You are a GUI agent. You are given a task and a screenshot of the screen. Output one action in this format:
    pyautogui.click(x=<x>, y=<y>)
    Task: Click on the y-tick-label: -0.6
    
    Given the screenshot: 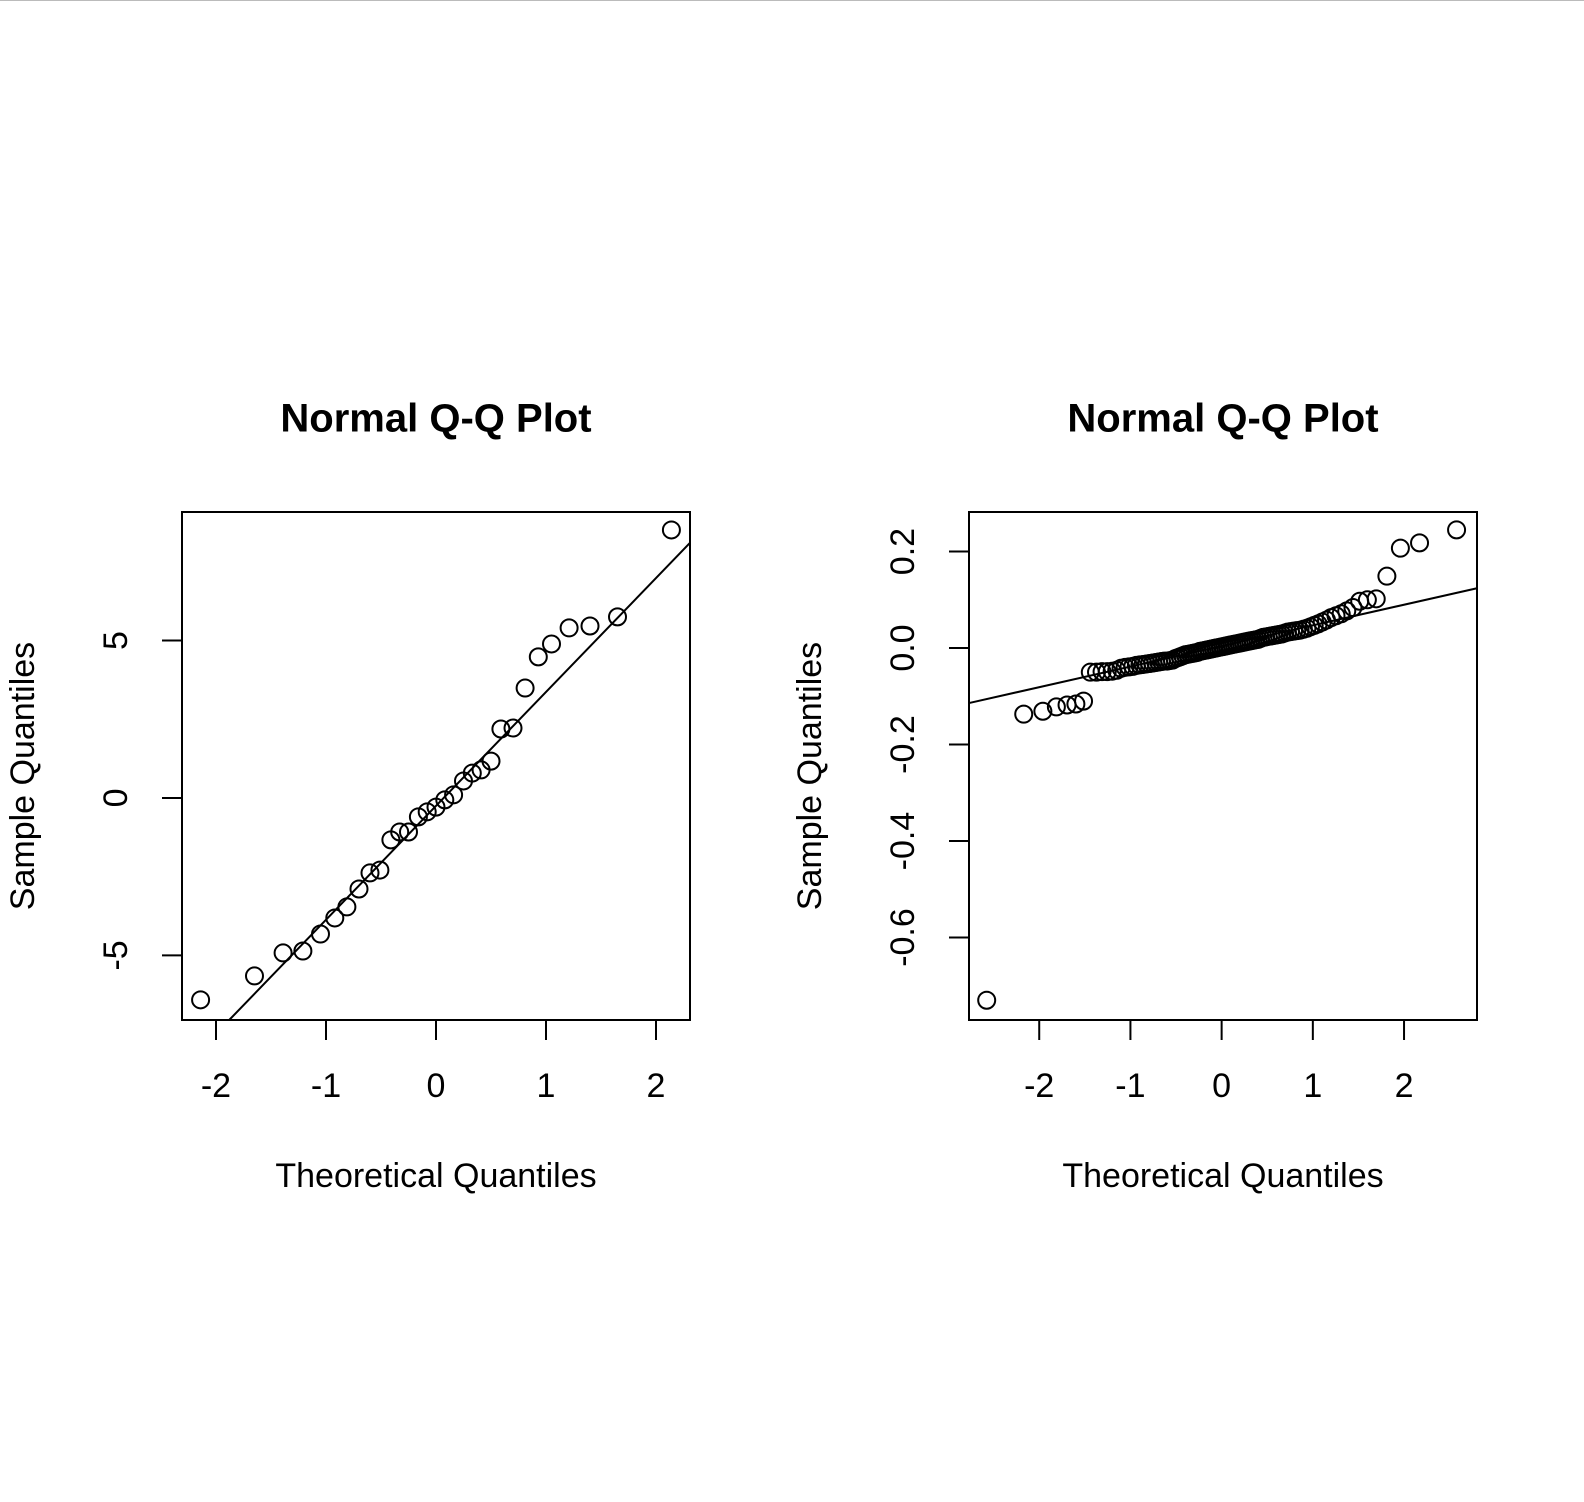 What is the action you would take?
    pyautogui.click(x=903, y=937)
    